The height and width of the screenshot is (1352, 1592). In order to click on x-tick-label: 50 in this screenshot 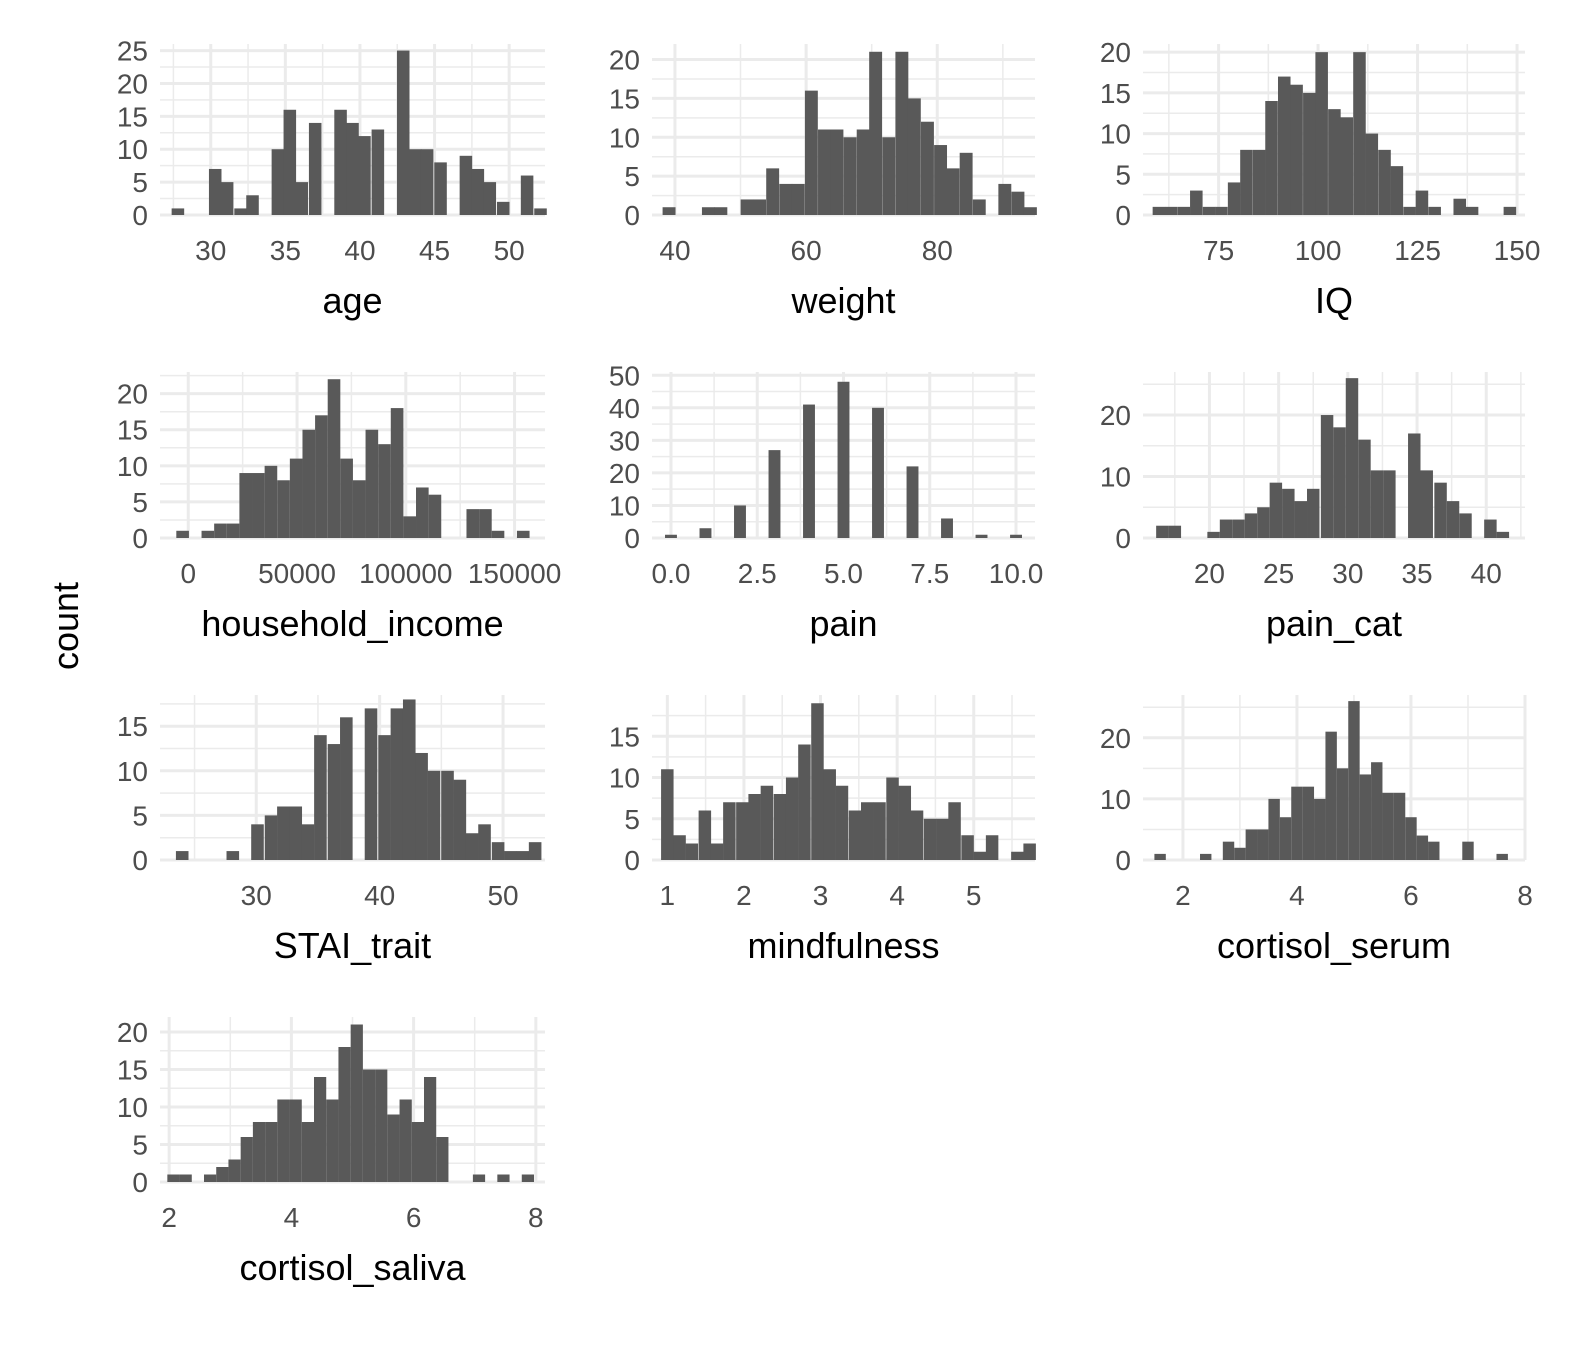, I will do `click(509, 250)`.